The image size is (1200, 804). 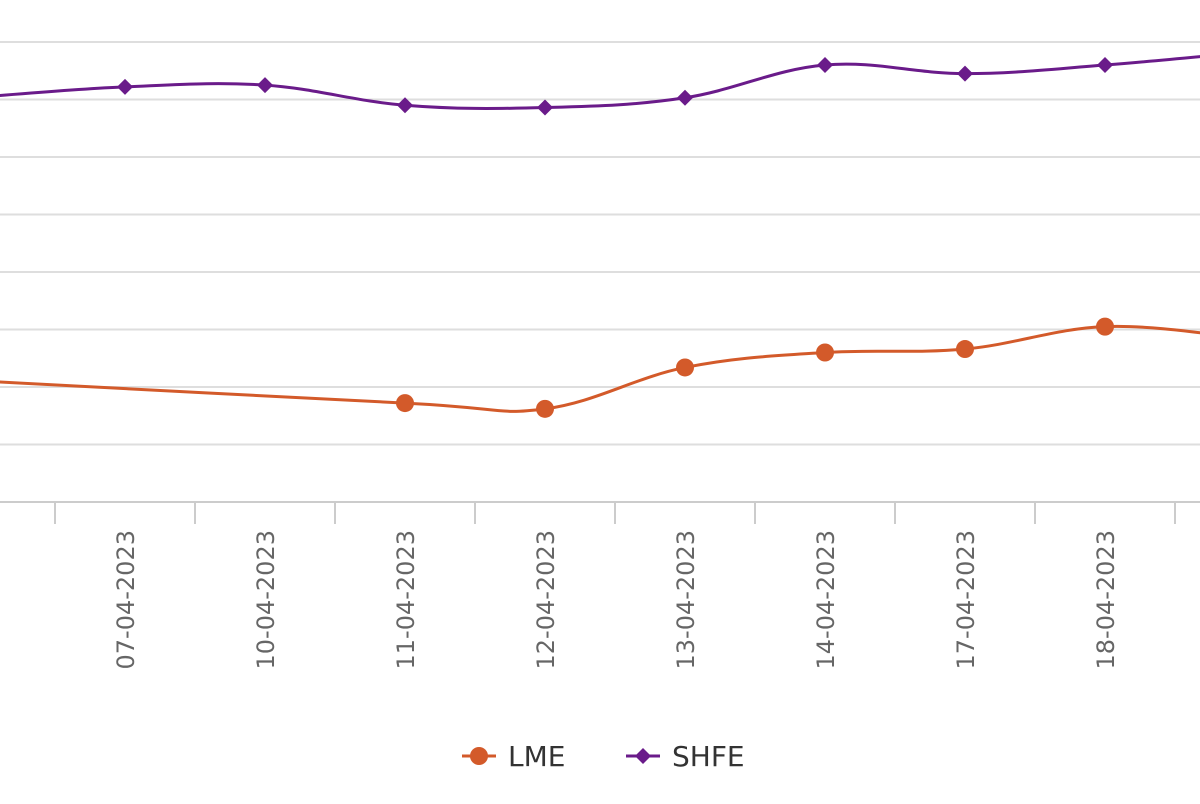 What do you see at coordinates (546, 599) in the screenshot?
I see `x-tick-label: 12-04-2023` at bounding box center [546, 599].